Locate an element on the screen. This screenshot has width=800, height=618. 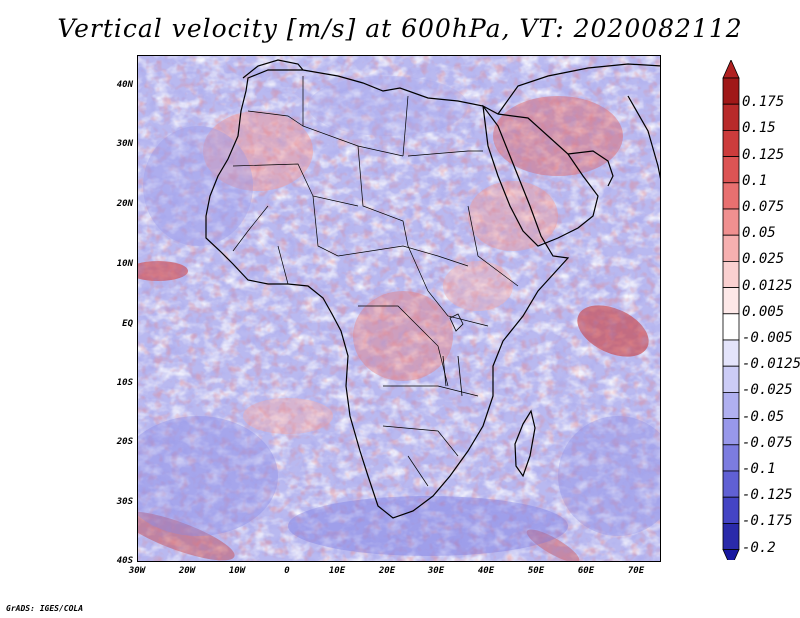
lat-label-40s: 40S is located at coordinates (124, 561).